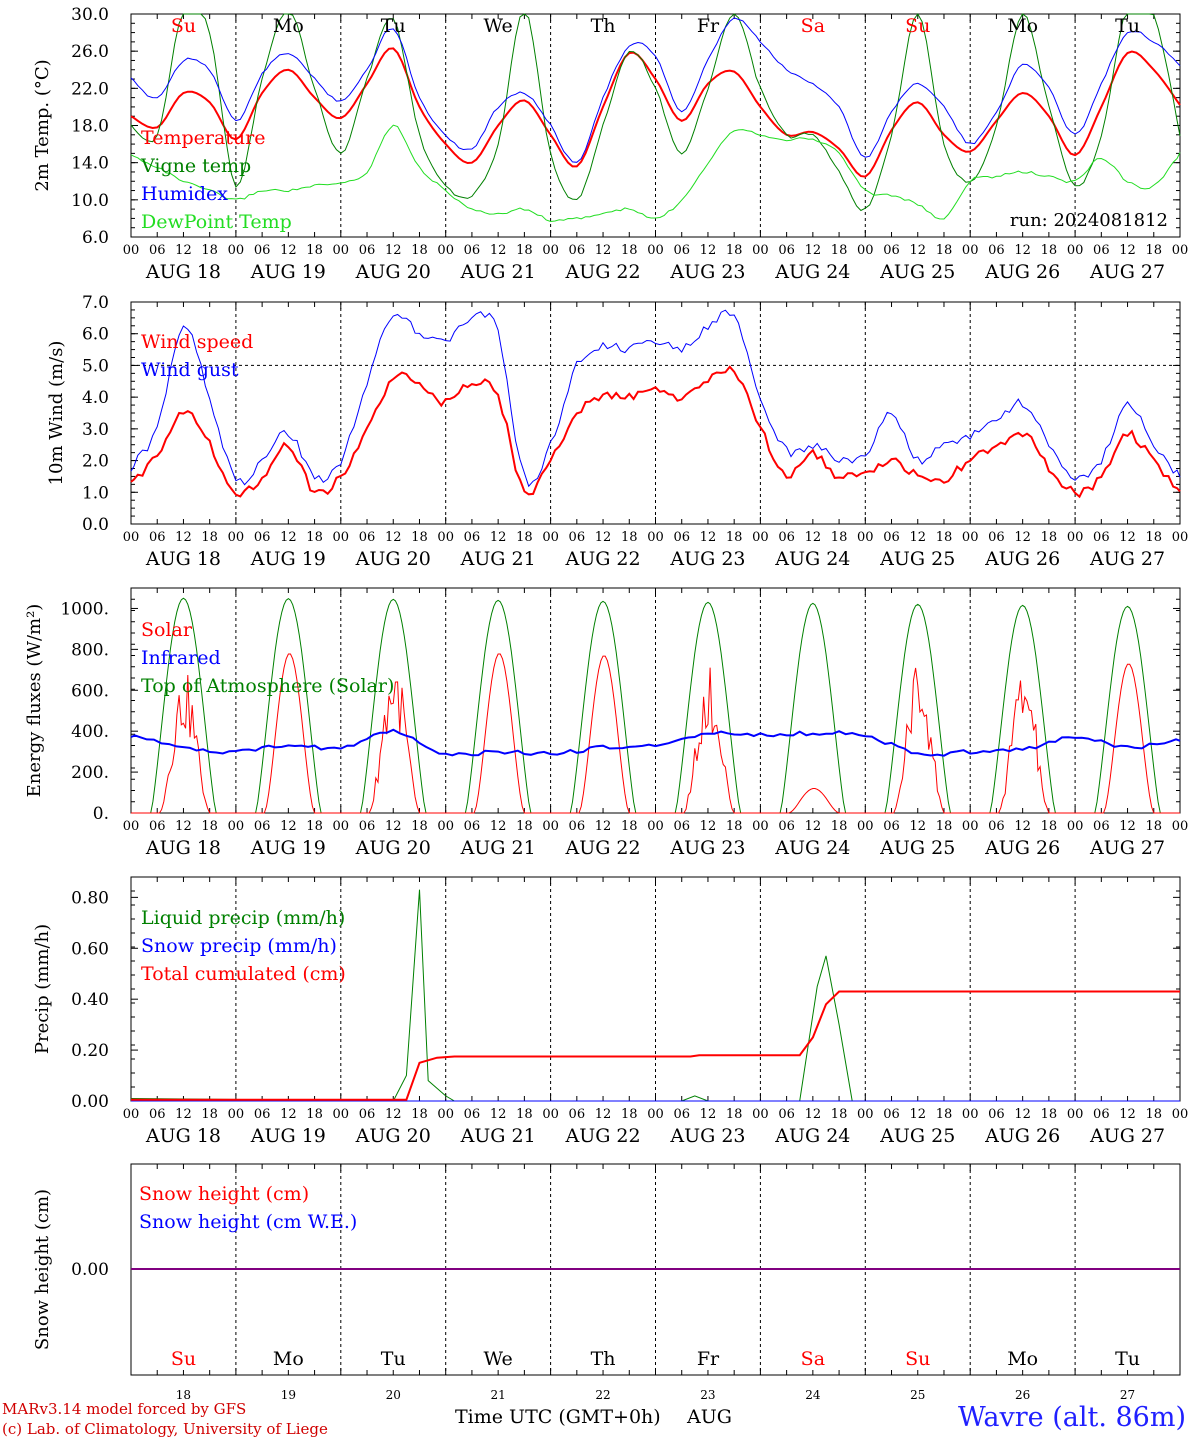 The image size is (1194, 1440). What do you see at coordinates (248, 1222) in the screenshot?
I see `legend-snow-height-cm-w-e: Snow height (cm W.E.)` at bounding box center [248, 1222].